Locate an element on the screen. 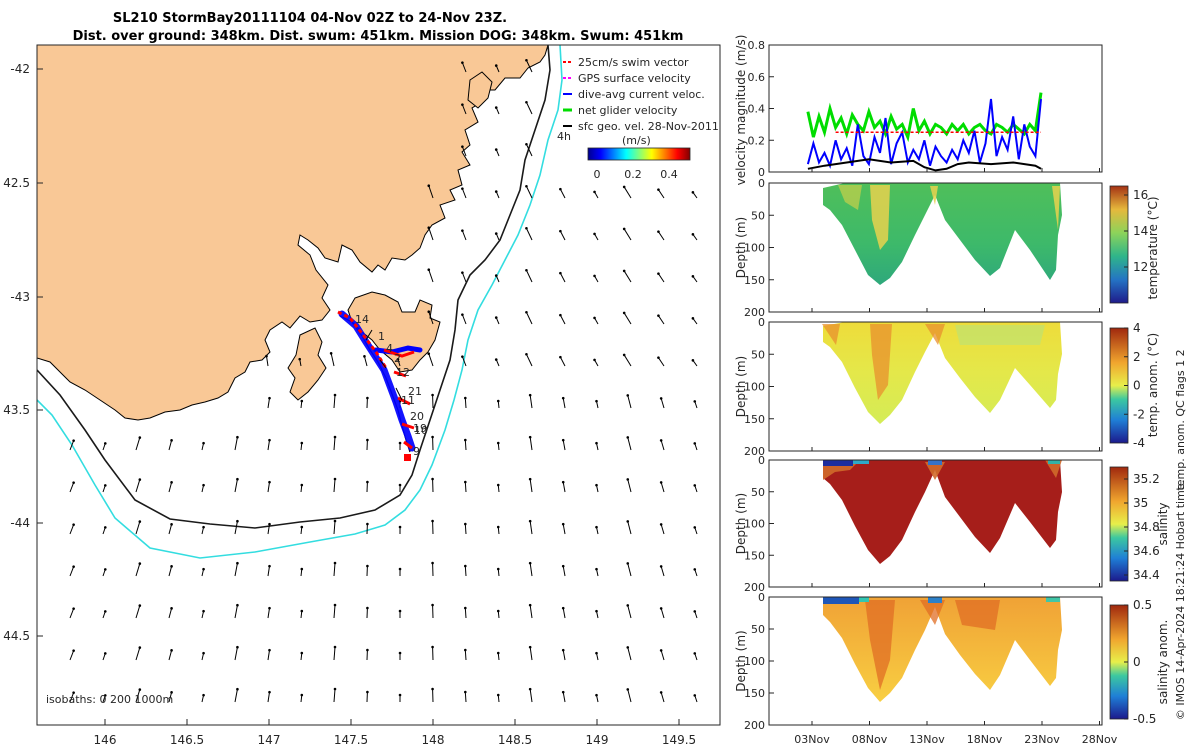  colorbar-tick-label: 0 is located at coordinates (1137, 662).